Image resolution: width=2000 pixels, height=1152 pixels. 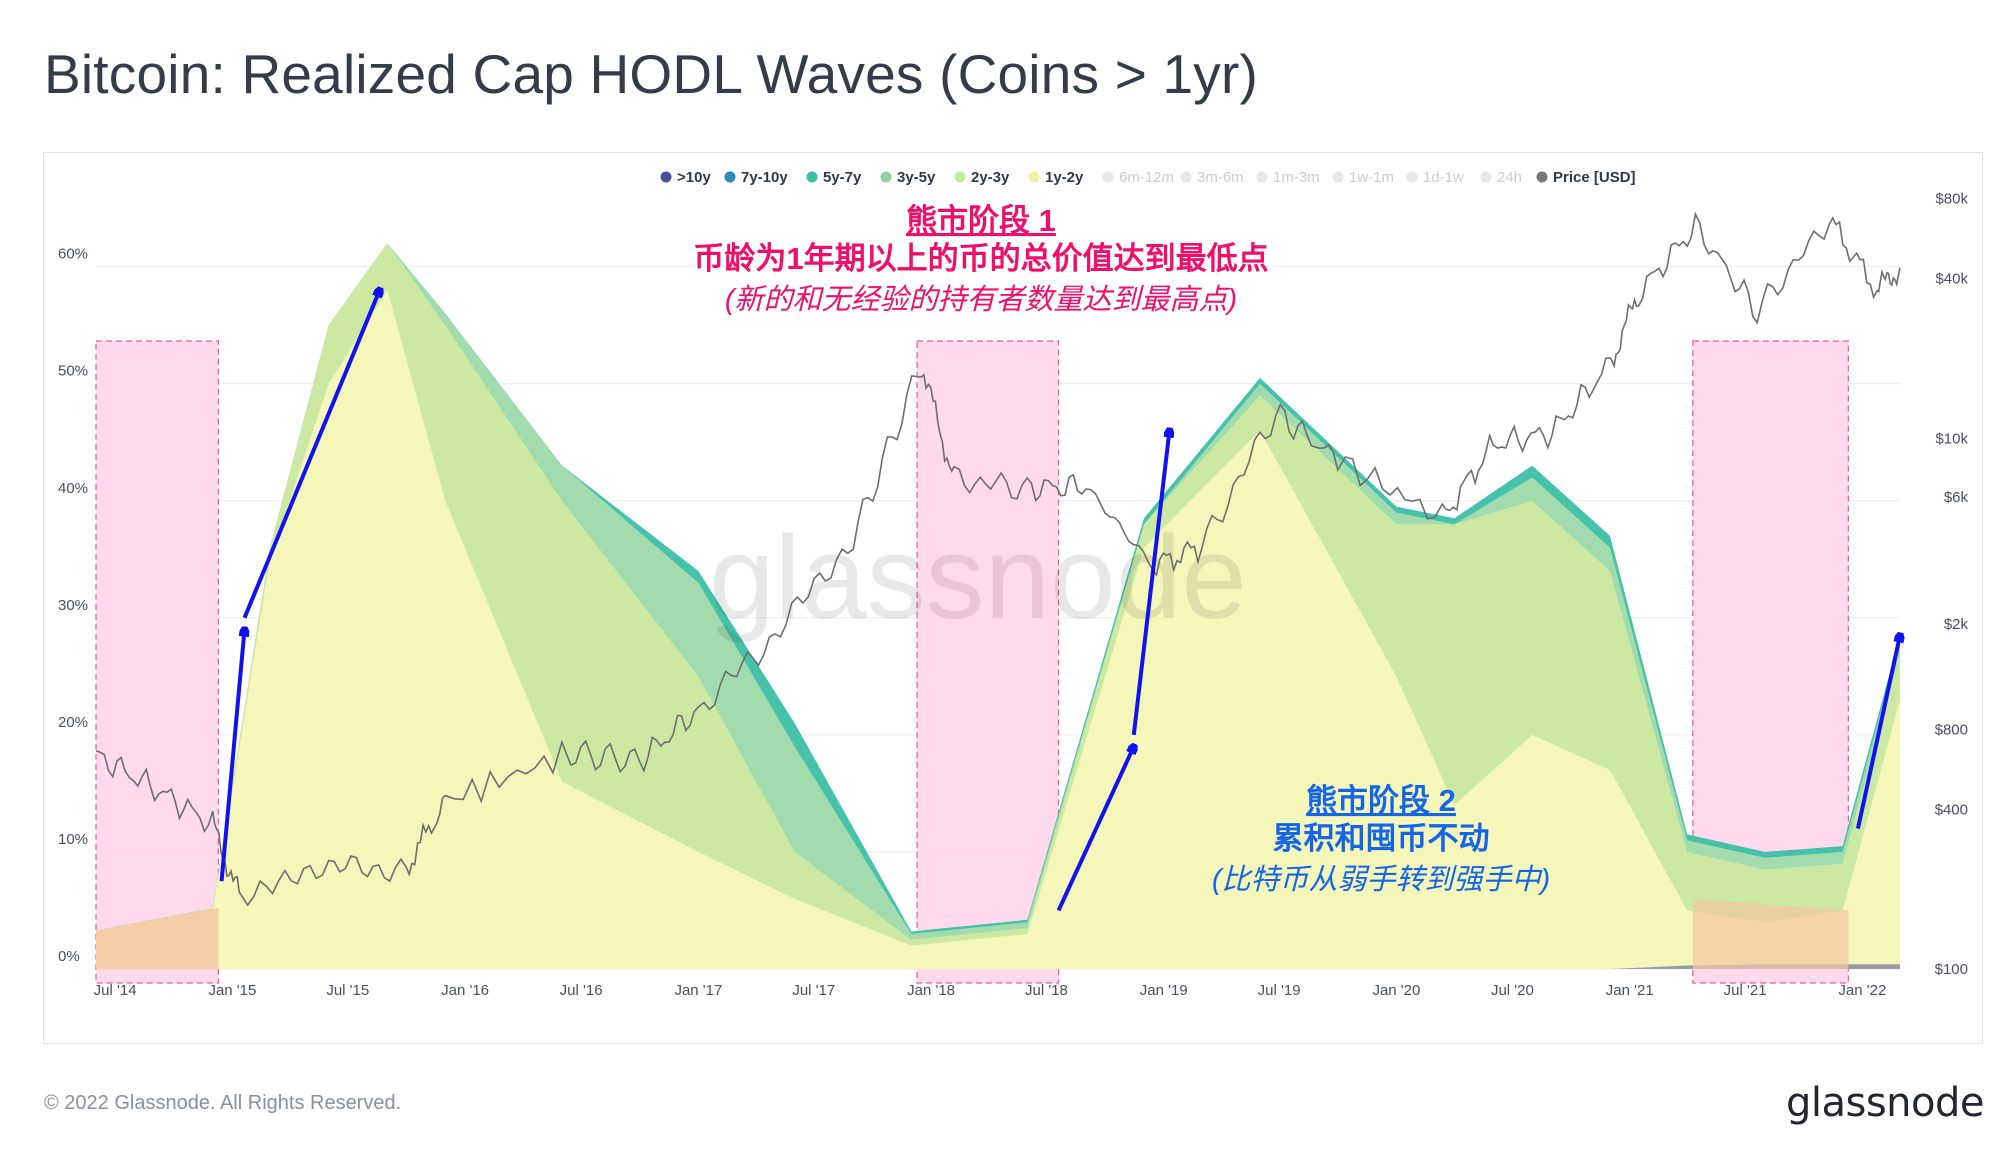 What do you see at coordinates (1951, 969) in the screenshot?
I see `y-right-tick-label: $100` at bounding box center [1951, 969].